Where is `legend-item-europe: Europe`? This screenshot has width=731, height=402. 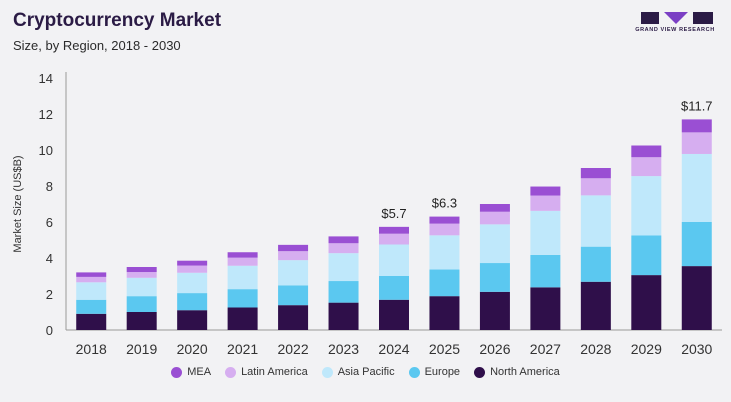
legend-item-europe: Europe is located at coordinates (434, 372).